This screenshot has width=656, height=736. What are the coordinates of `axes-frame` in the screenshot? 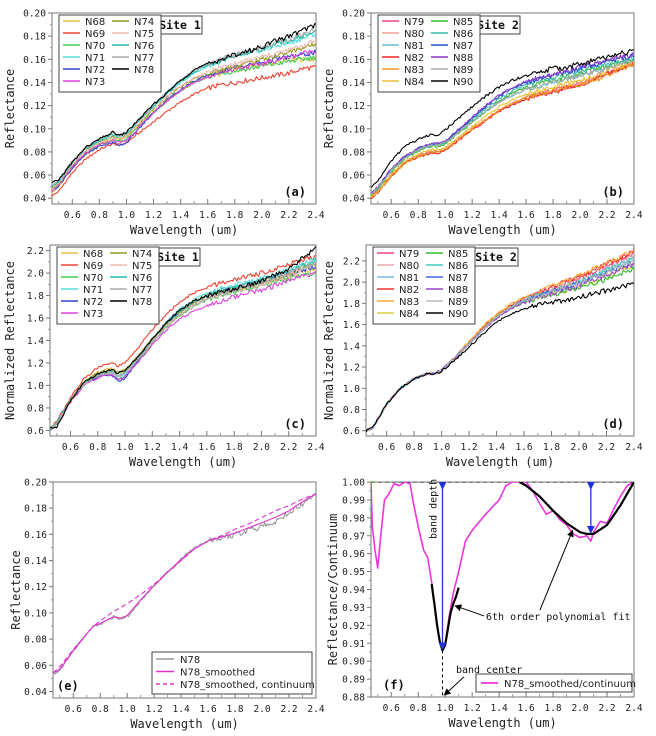 It's located at (502, 108).